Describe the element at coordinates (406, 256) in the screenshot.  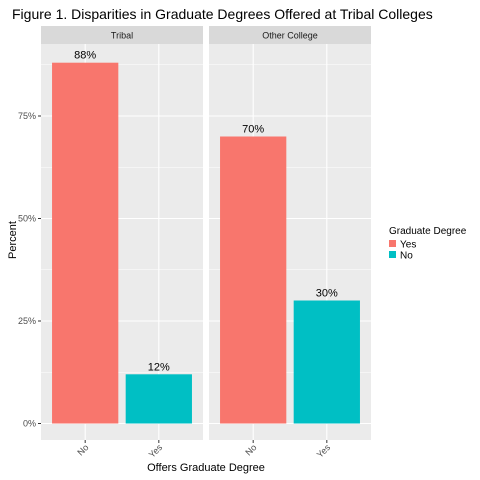
I see `legend-label-no: No` at that location.